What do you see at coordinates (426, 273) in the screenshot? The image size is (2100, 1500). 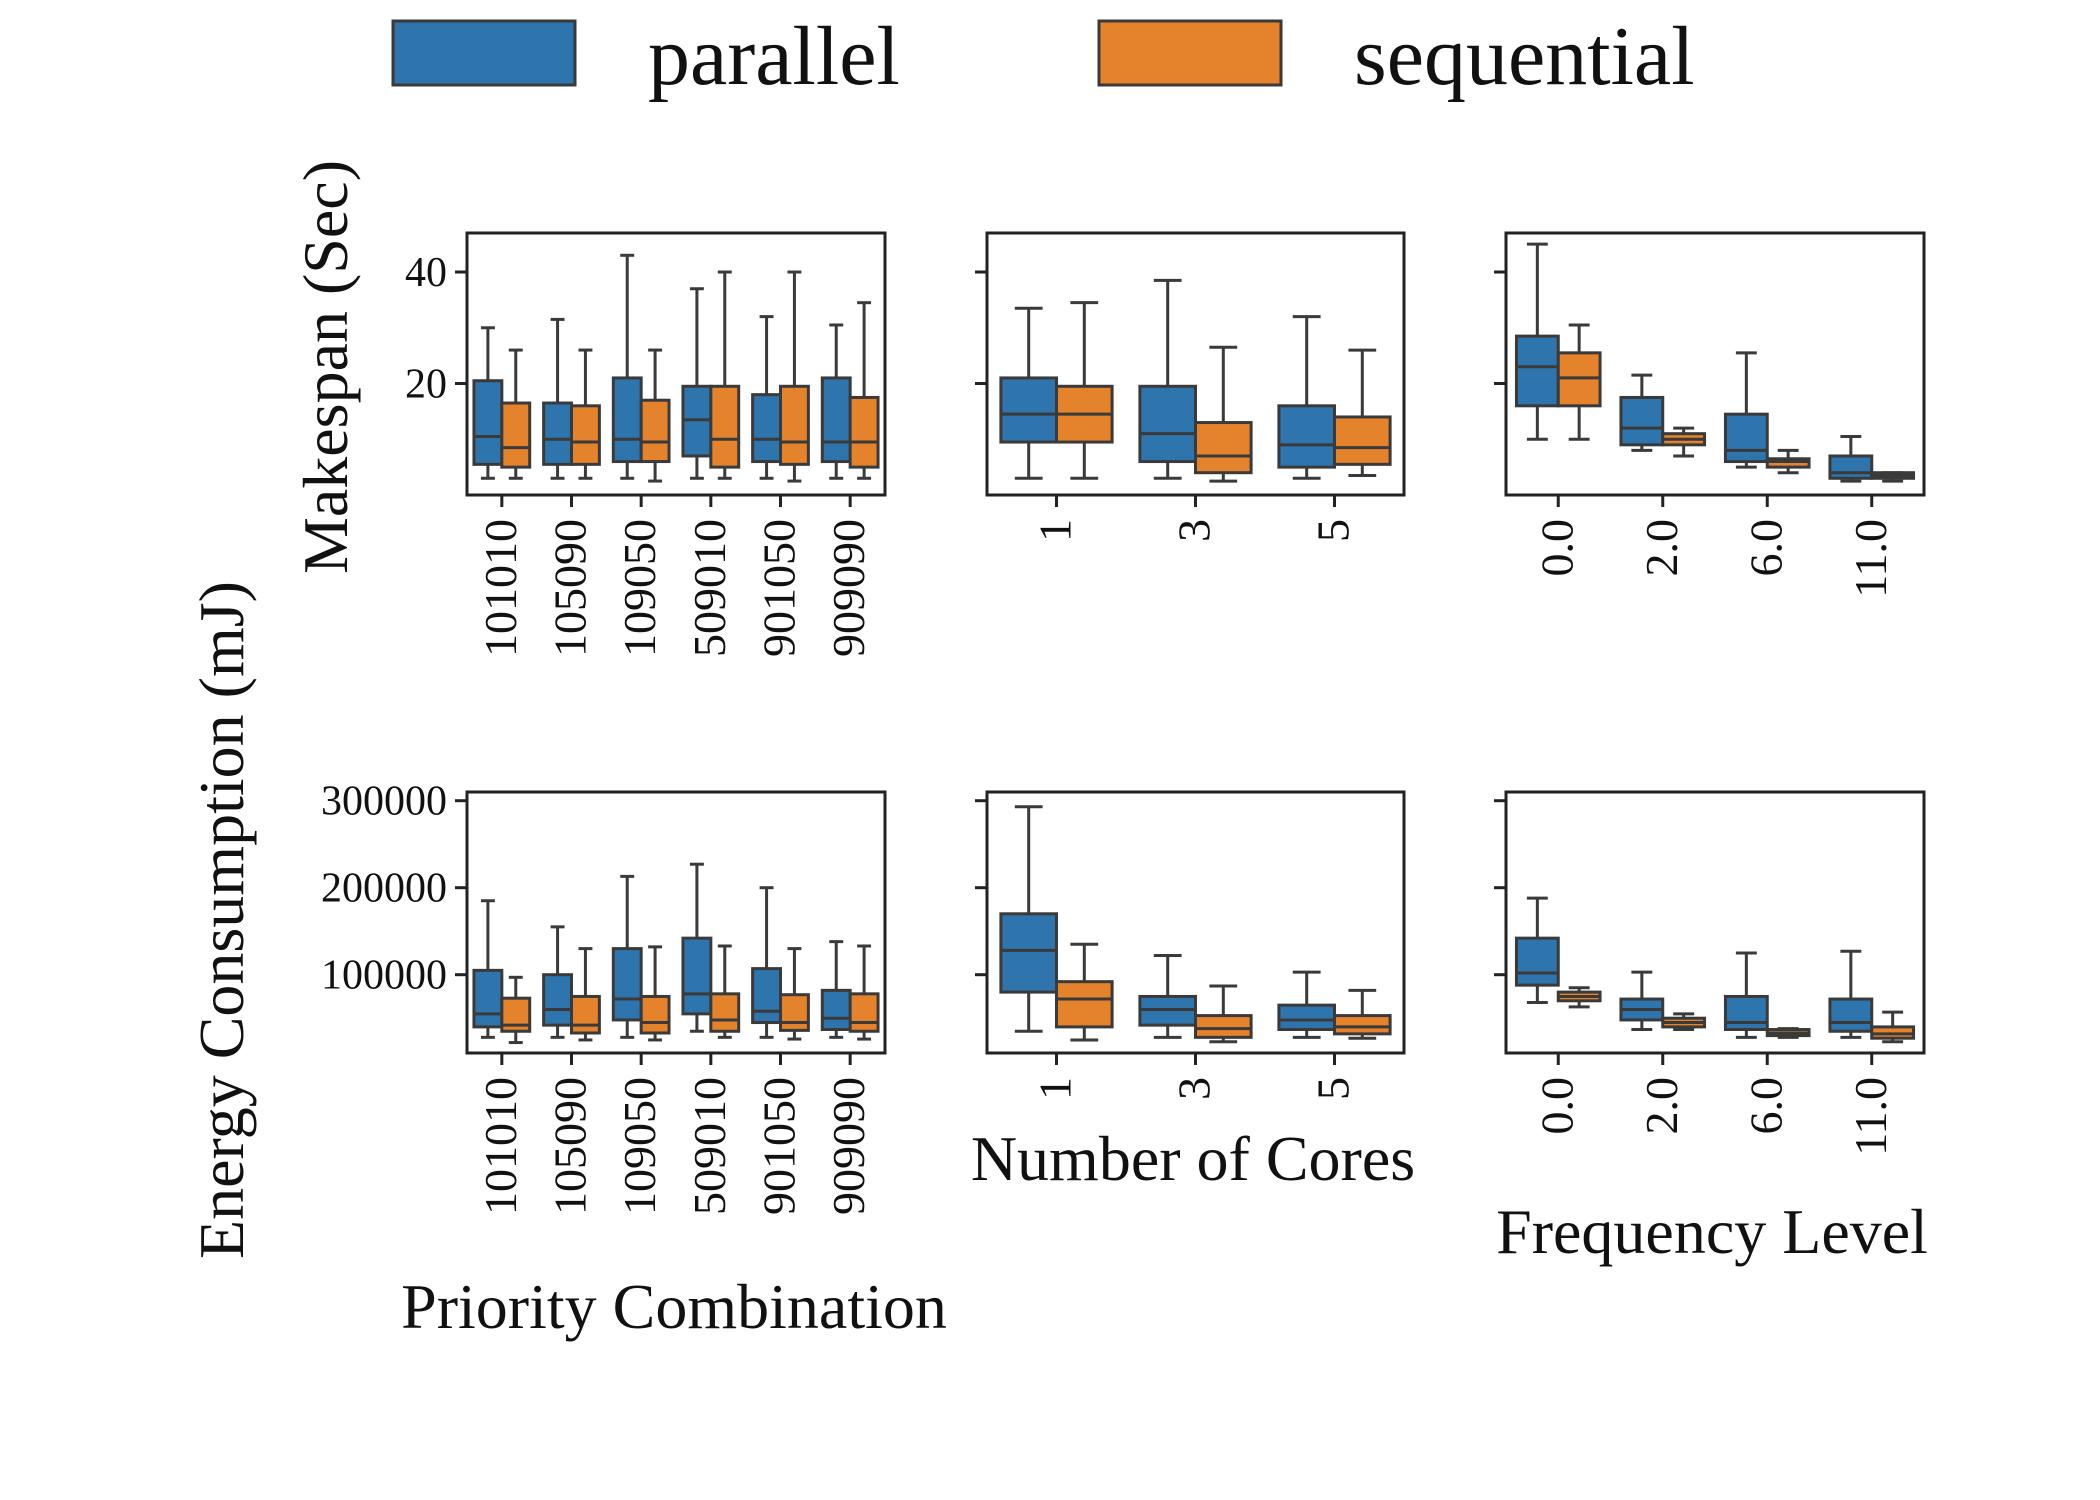 I see `y-tick-label: 40` at bounding box center [426, 273].